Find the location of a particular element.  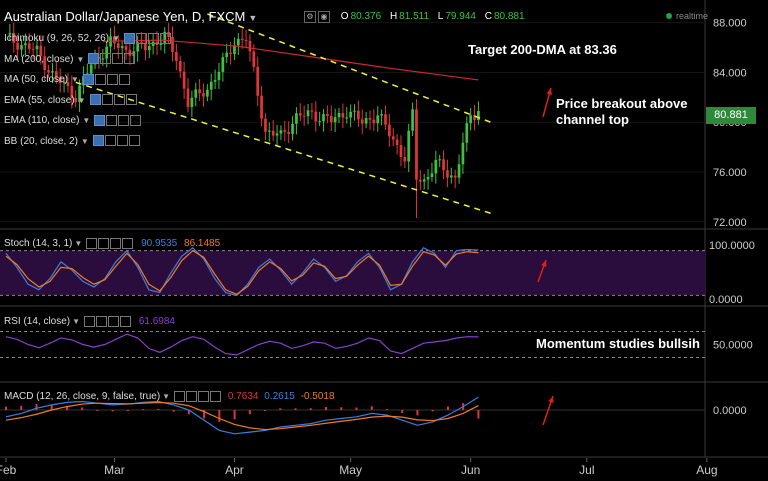

chart-title: Australian Dollar/Japanese Yen, D, FXCM ▼ is located at coordinates (131, 16).